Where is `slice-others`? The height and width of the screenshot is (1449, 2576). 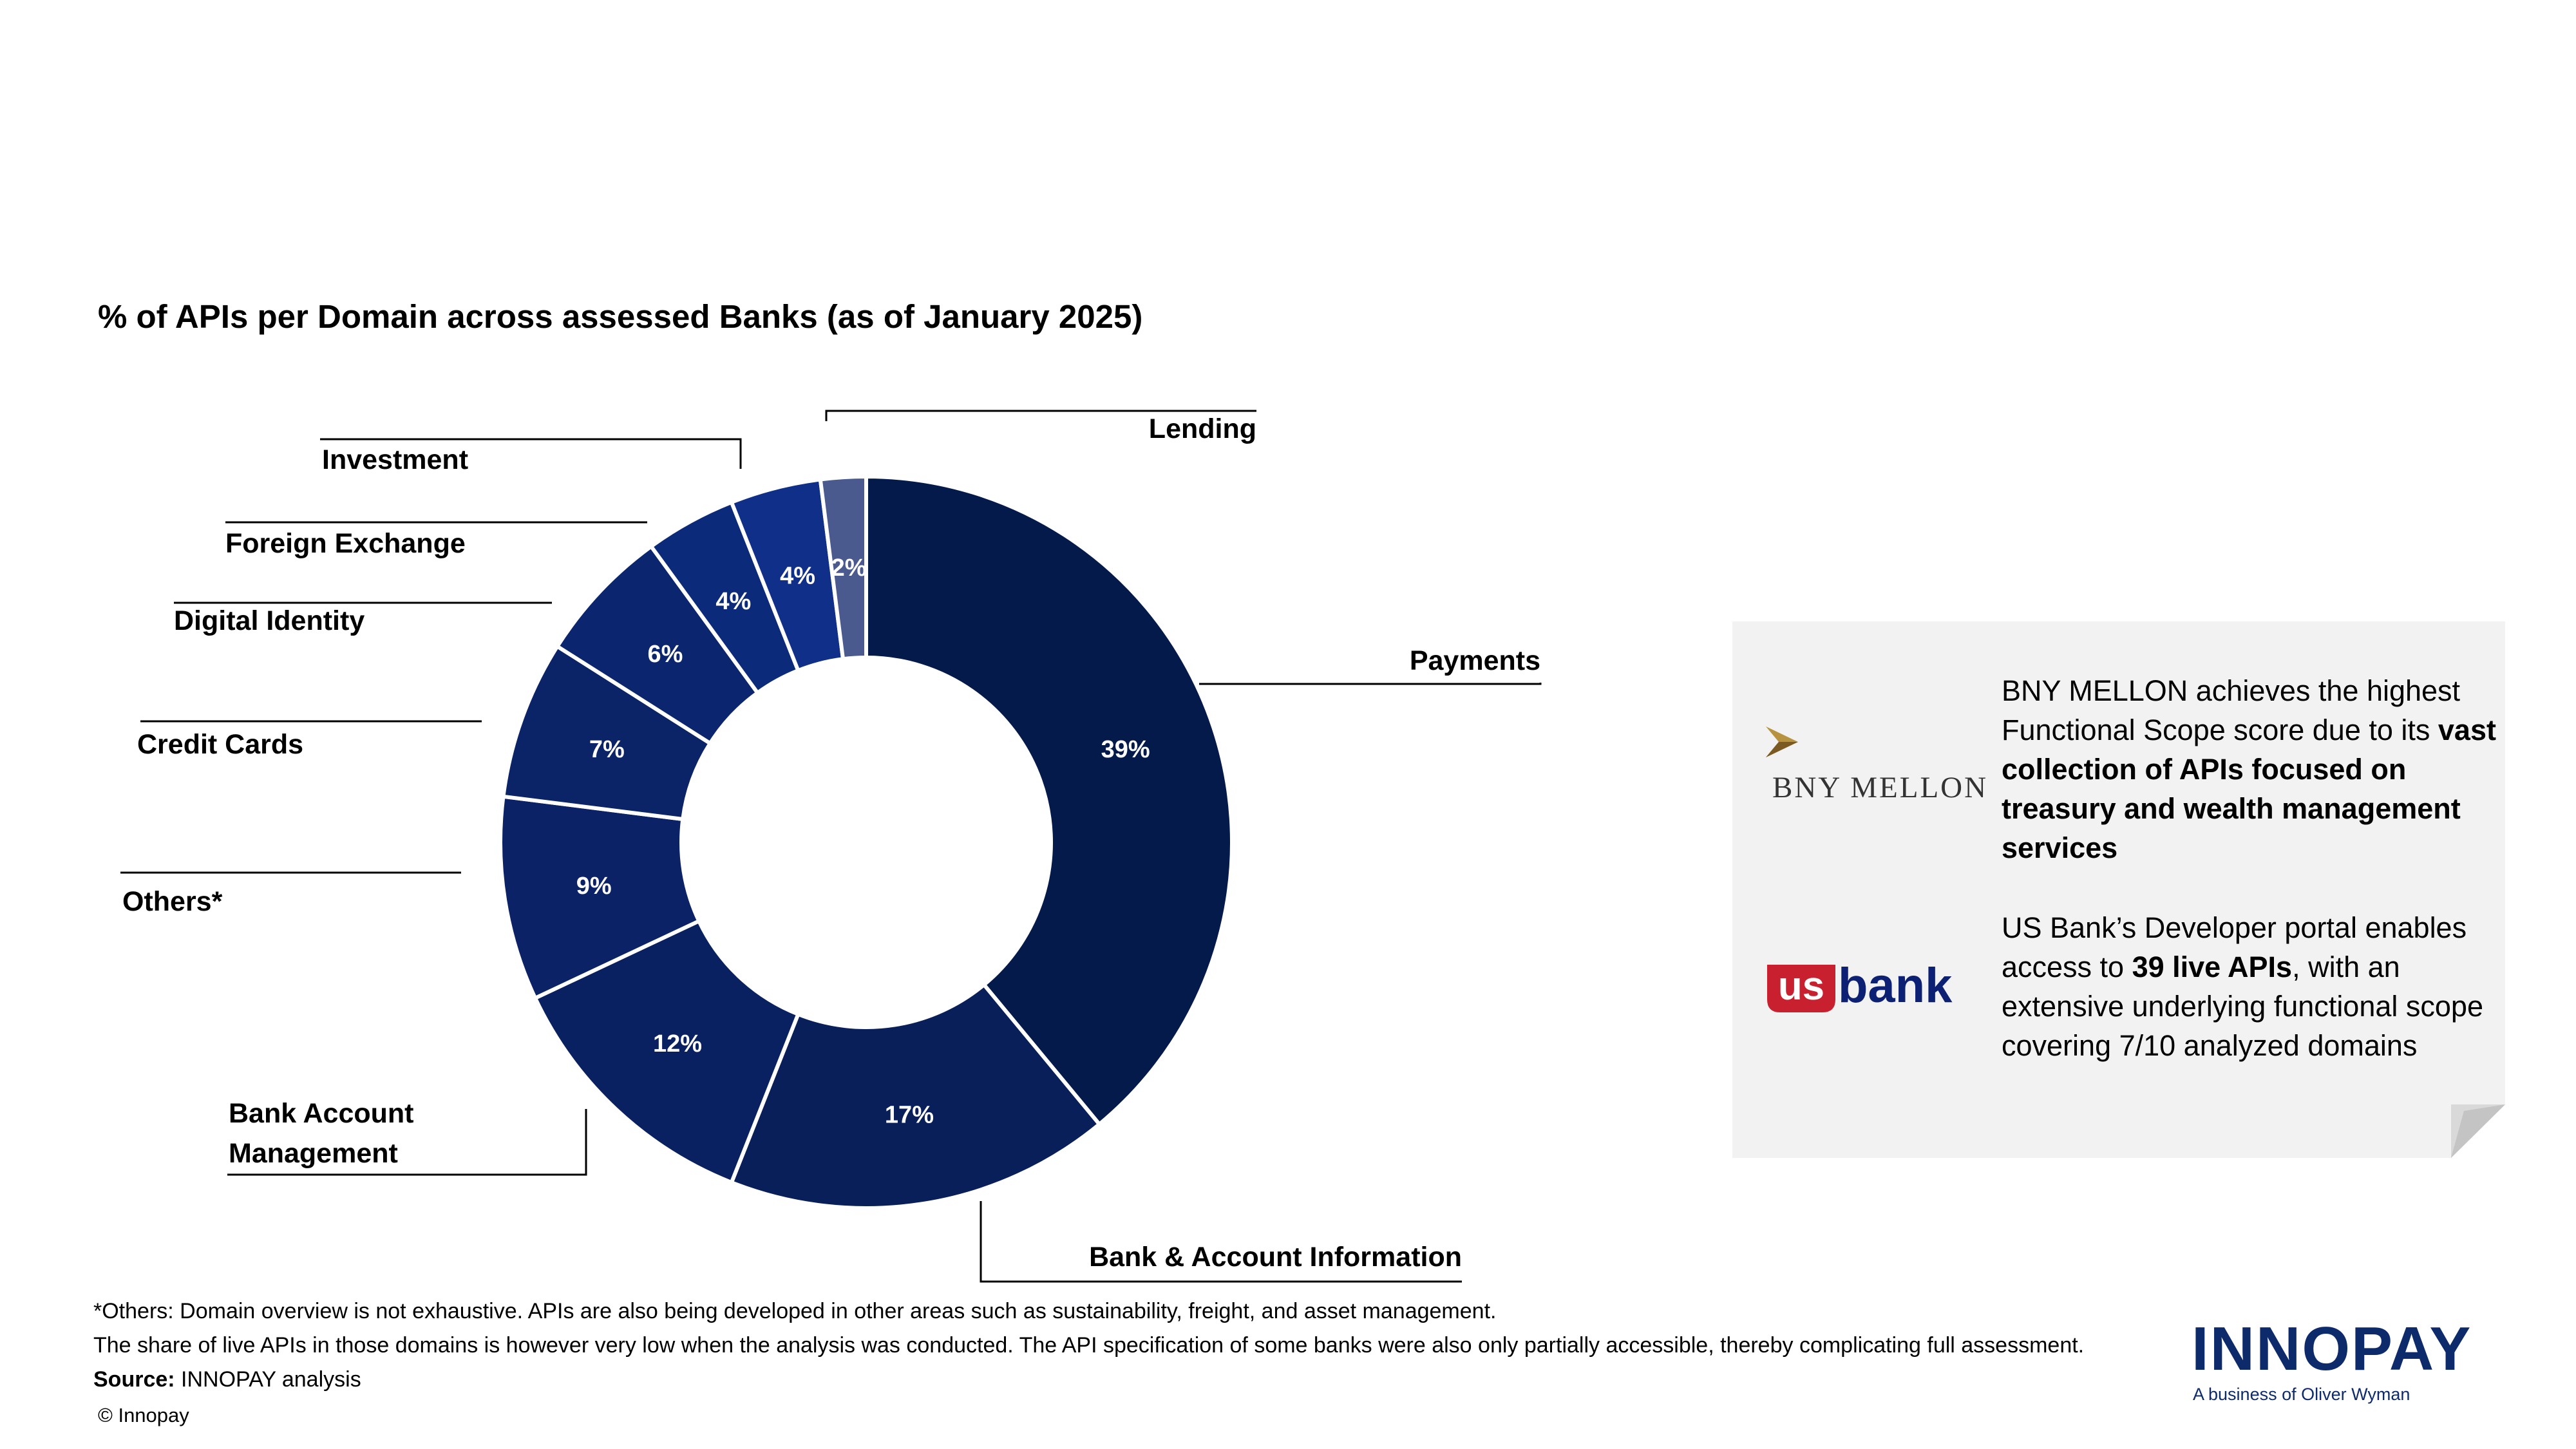 slice-others is located at coordinates (600, 898).